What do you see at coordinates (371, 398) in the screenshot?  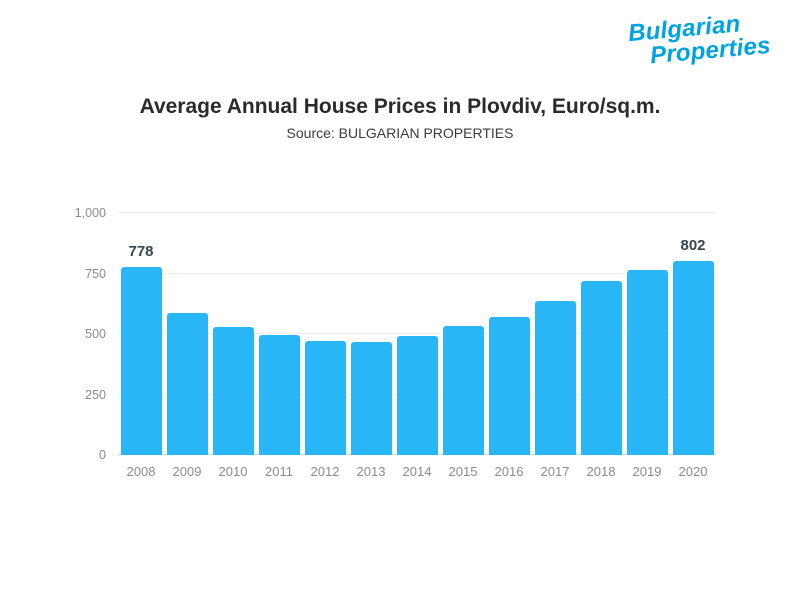 I see `bar-2013` at bounding box center [371, 398].